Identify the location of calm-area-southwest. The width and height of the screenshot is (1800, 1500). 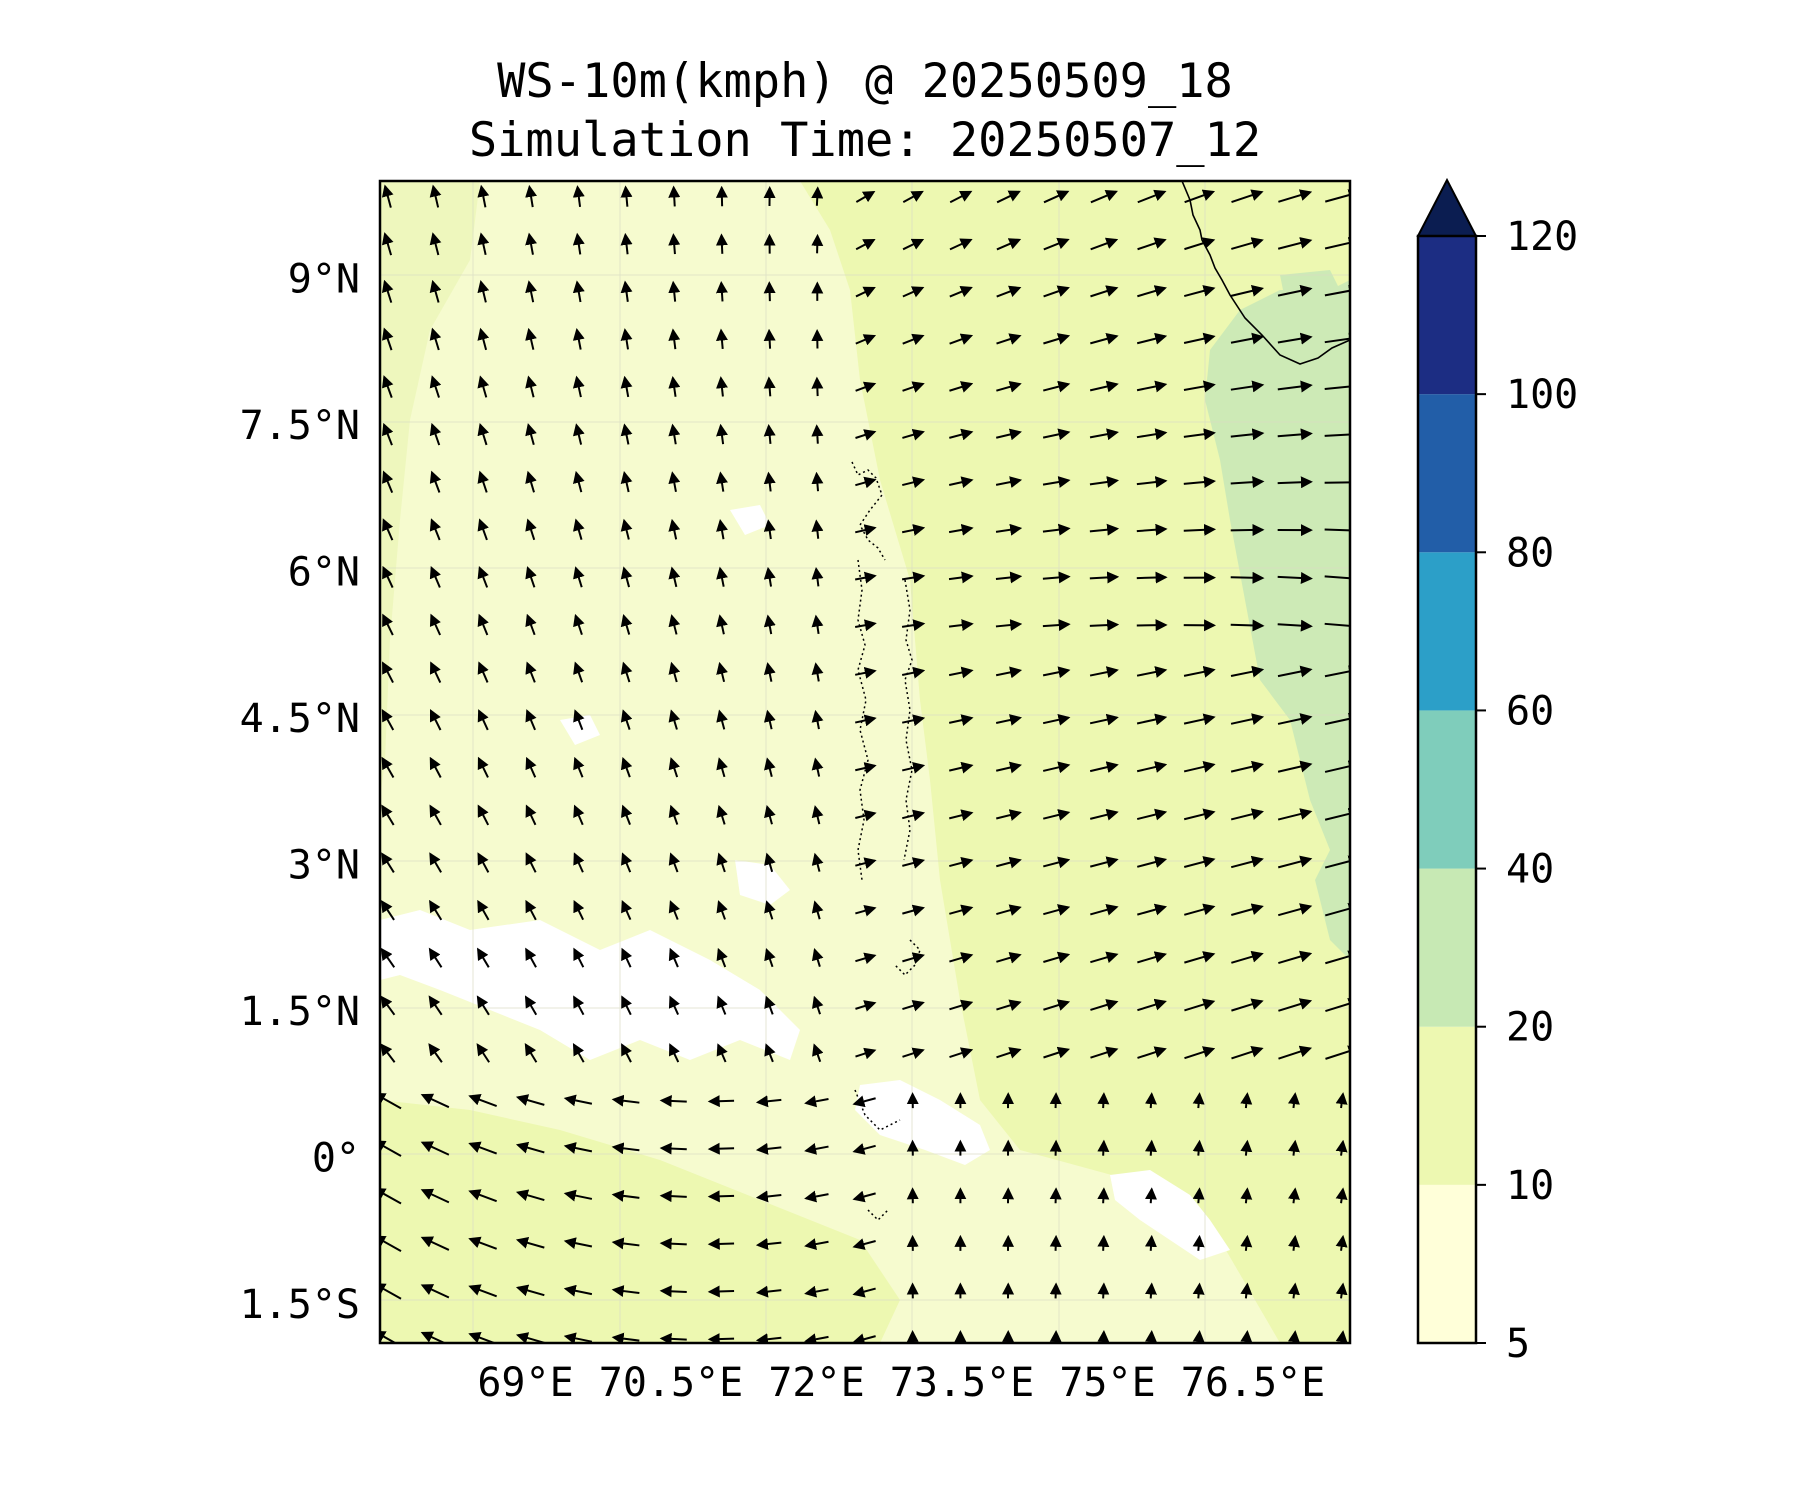
(590, 985).